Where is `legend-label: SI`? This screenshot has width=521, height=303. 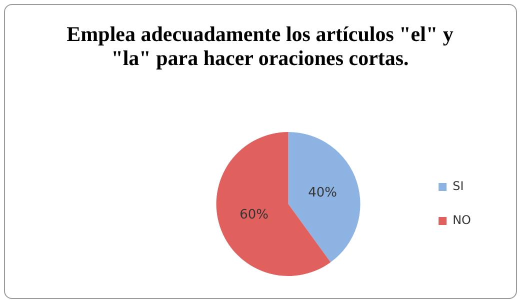 legend-label: SI is located at coordinates (458, 186).